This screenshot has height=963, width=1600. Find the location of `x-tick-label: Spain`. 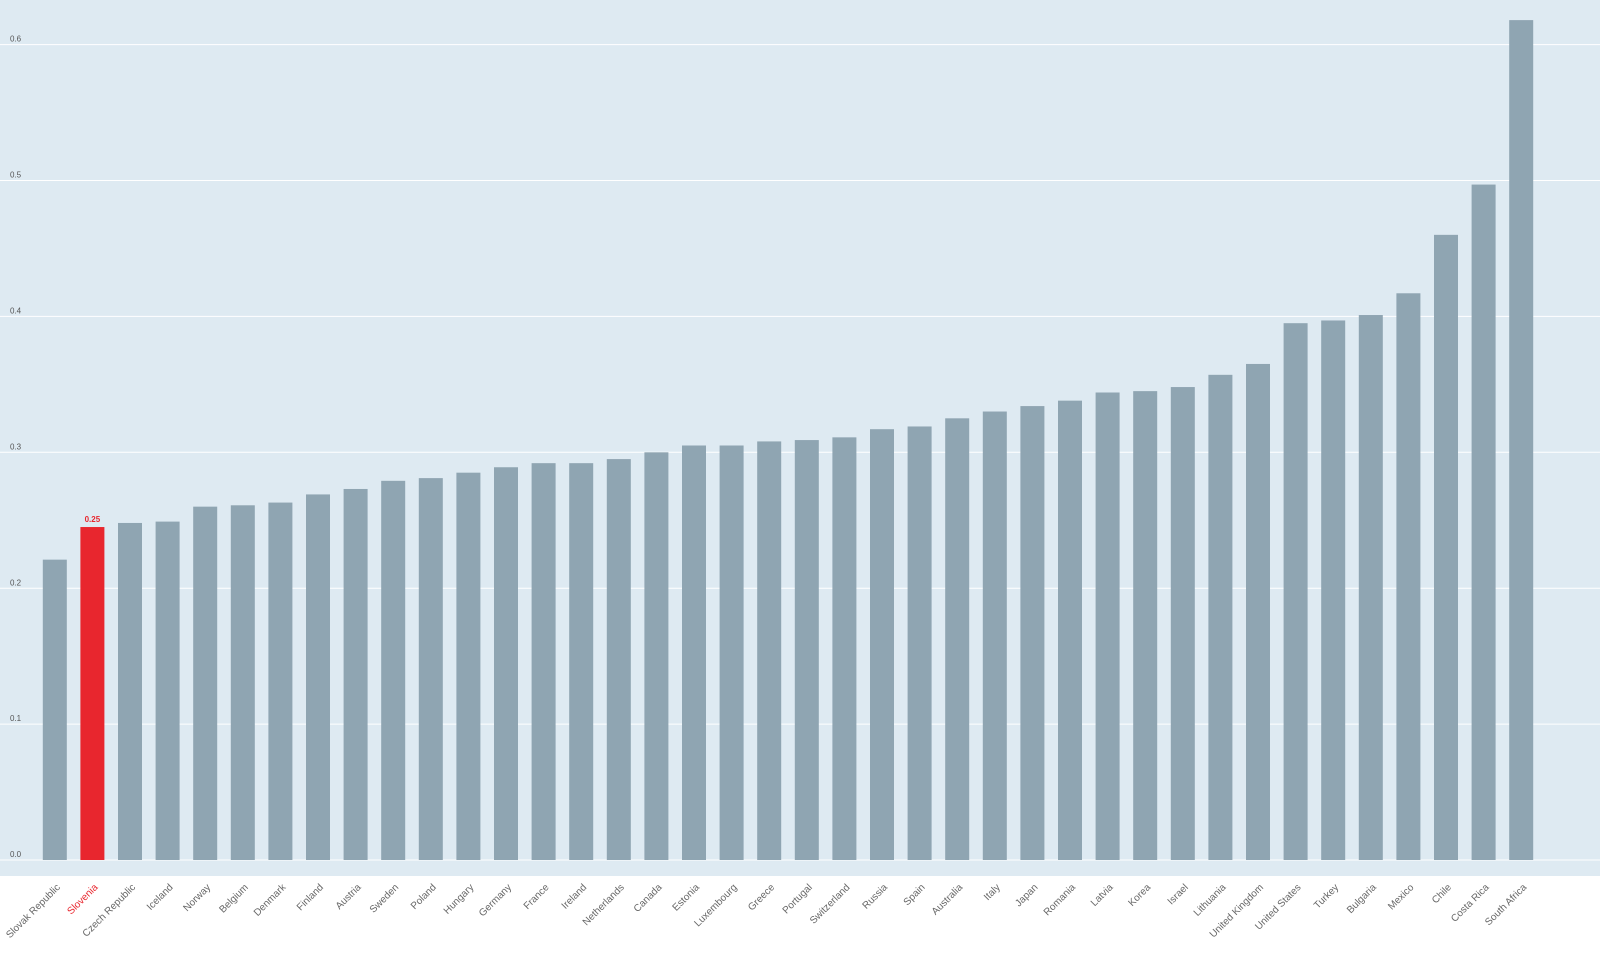

x-tick-label: Spain is located at coordinates (915, 895).